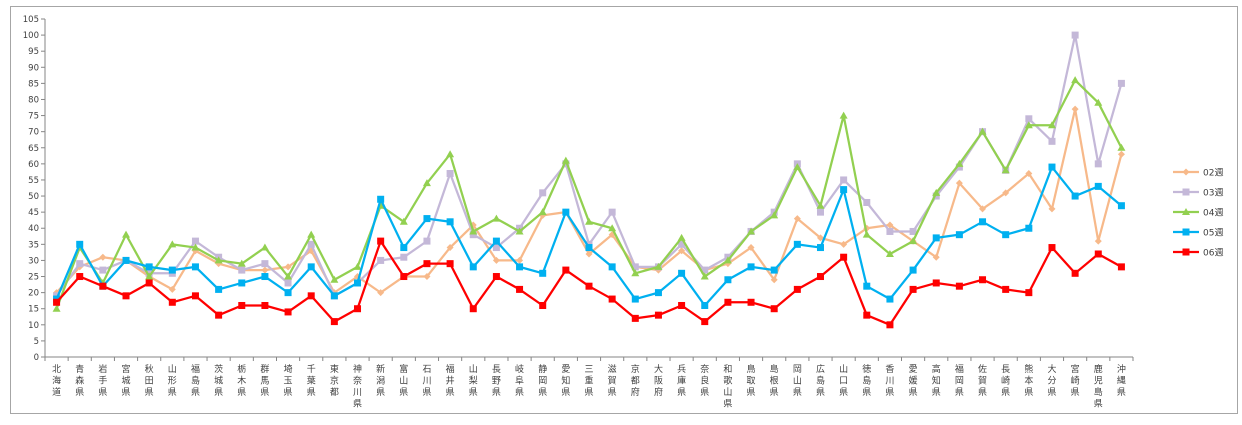  What do you see at coordinates (612, 380) in the screenshot?
I see `x-tick-label: 滋賀県` at bounding box center [612, 380].